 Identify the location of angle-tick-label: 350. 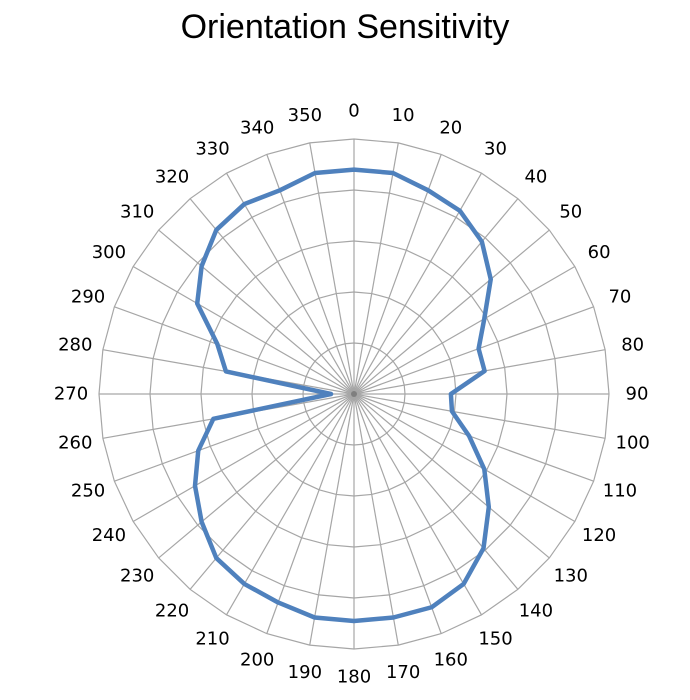
(305, 115).